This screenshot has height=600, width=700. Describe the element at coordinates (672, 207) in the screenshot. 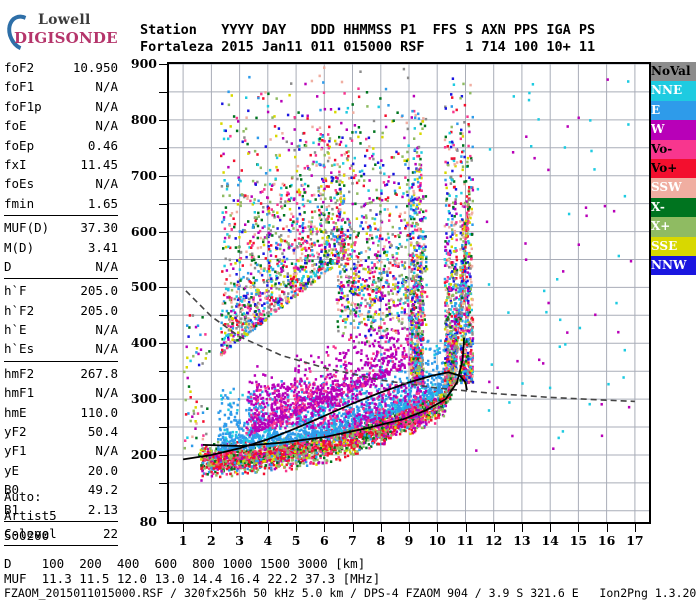

I see `legend-item-x-: X-` at that location.